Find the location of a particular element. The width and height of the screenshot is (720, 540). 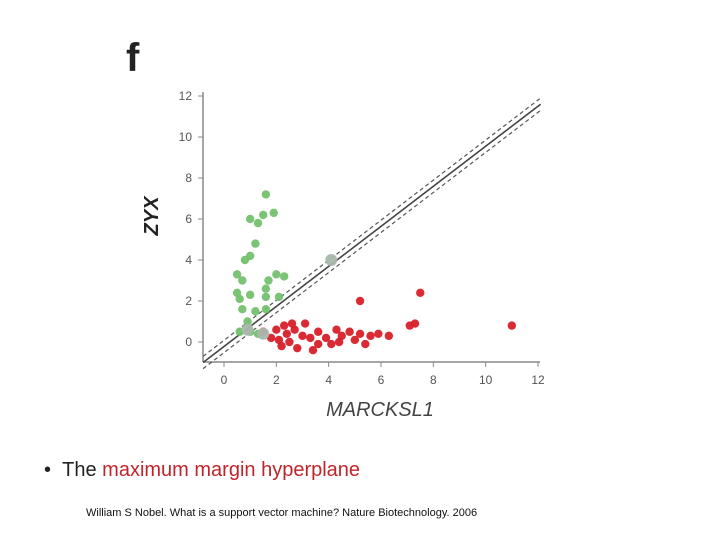

y-axis-label: ZYX is located at coordinates (152, 216).